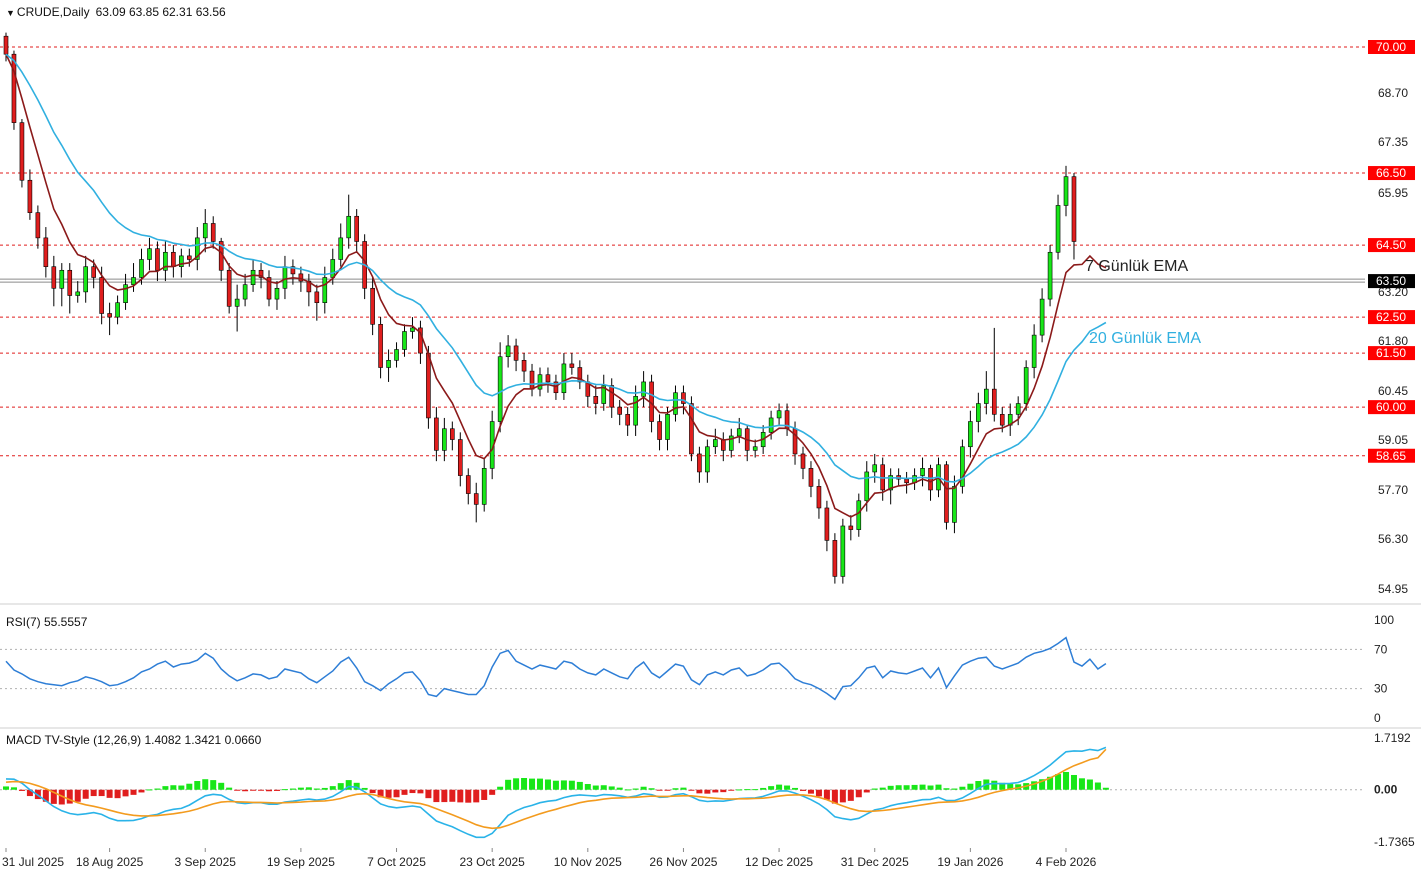  What do you see at coordinates (556, 668) in the screenshot?
I see `rsi-line` at bounding box center [556, 668].